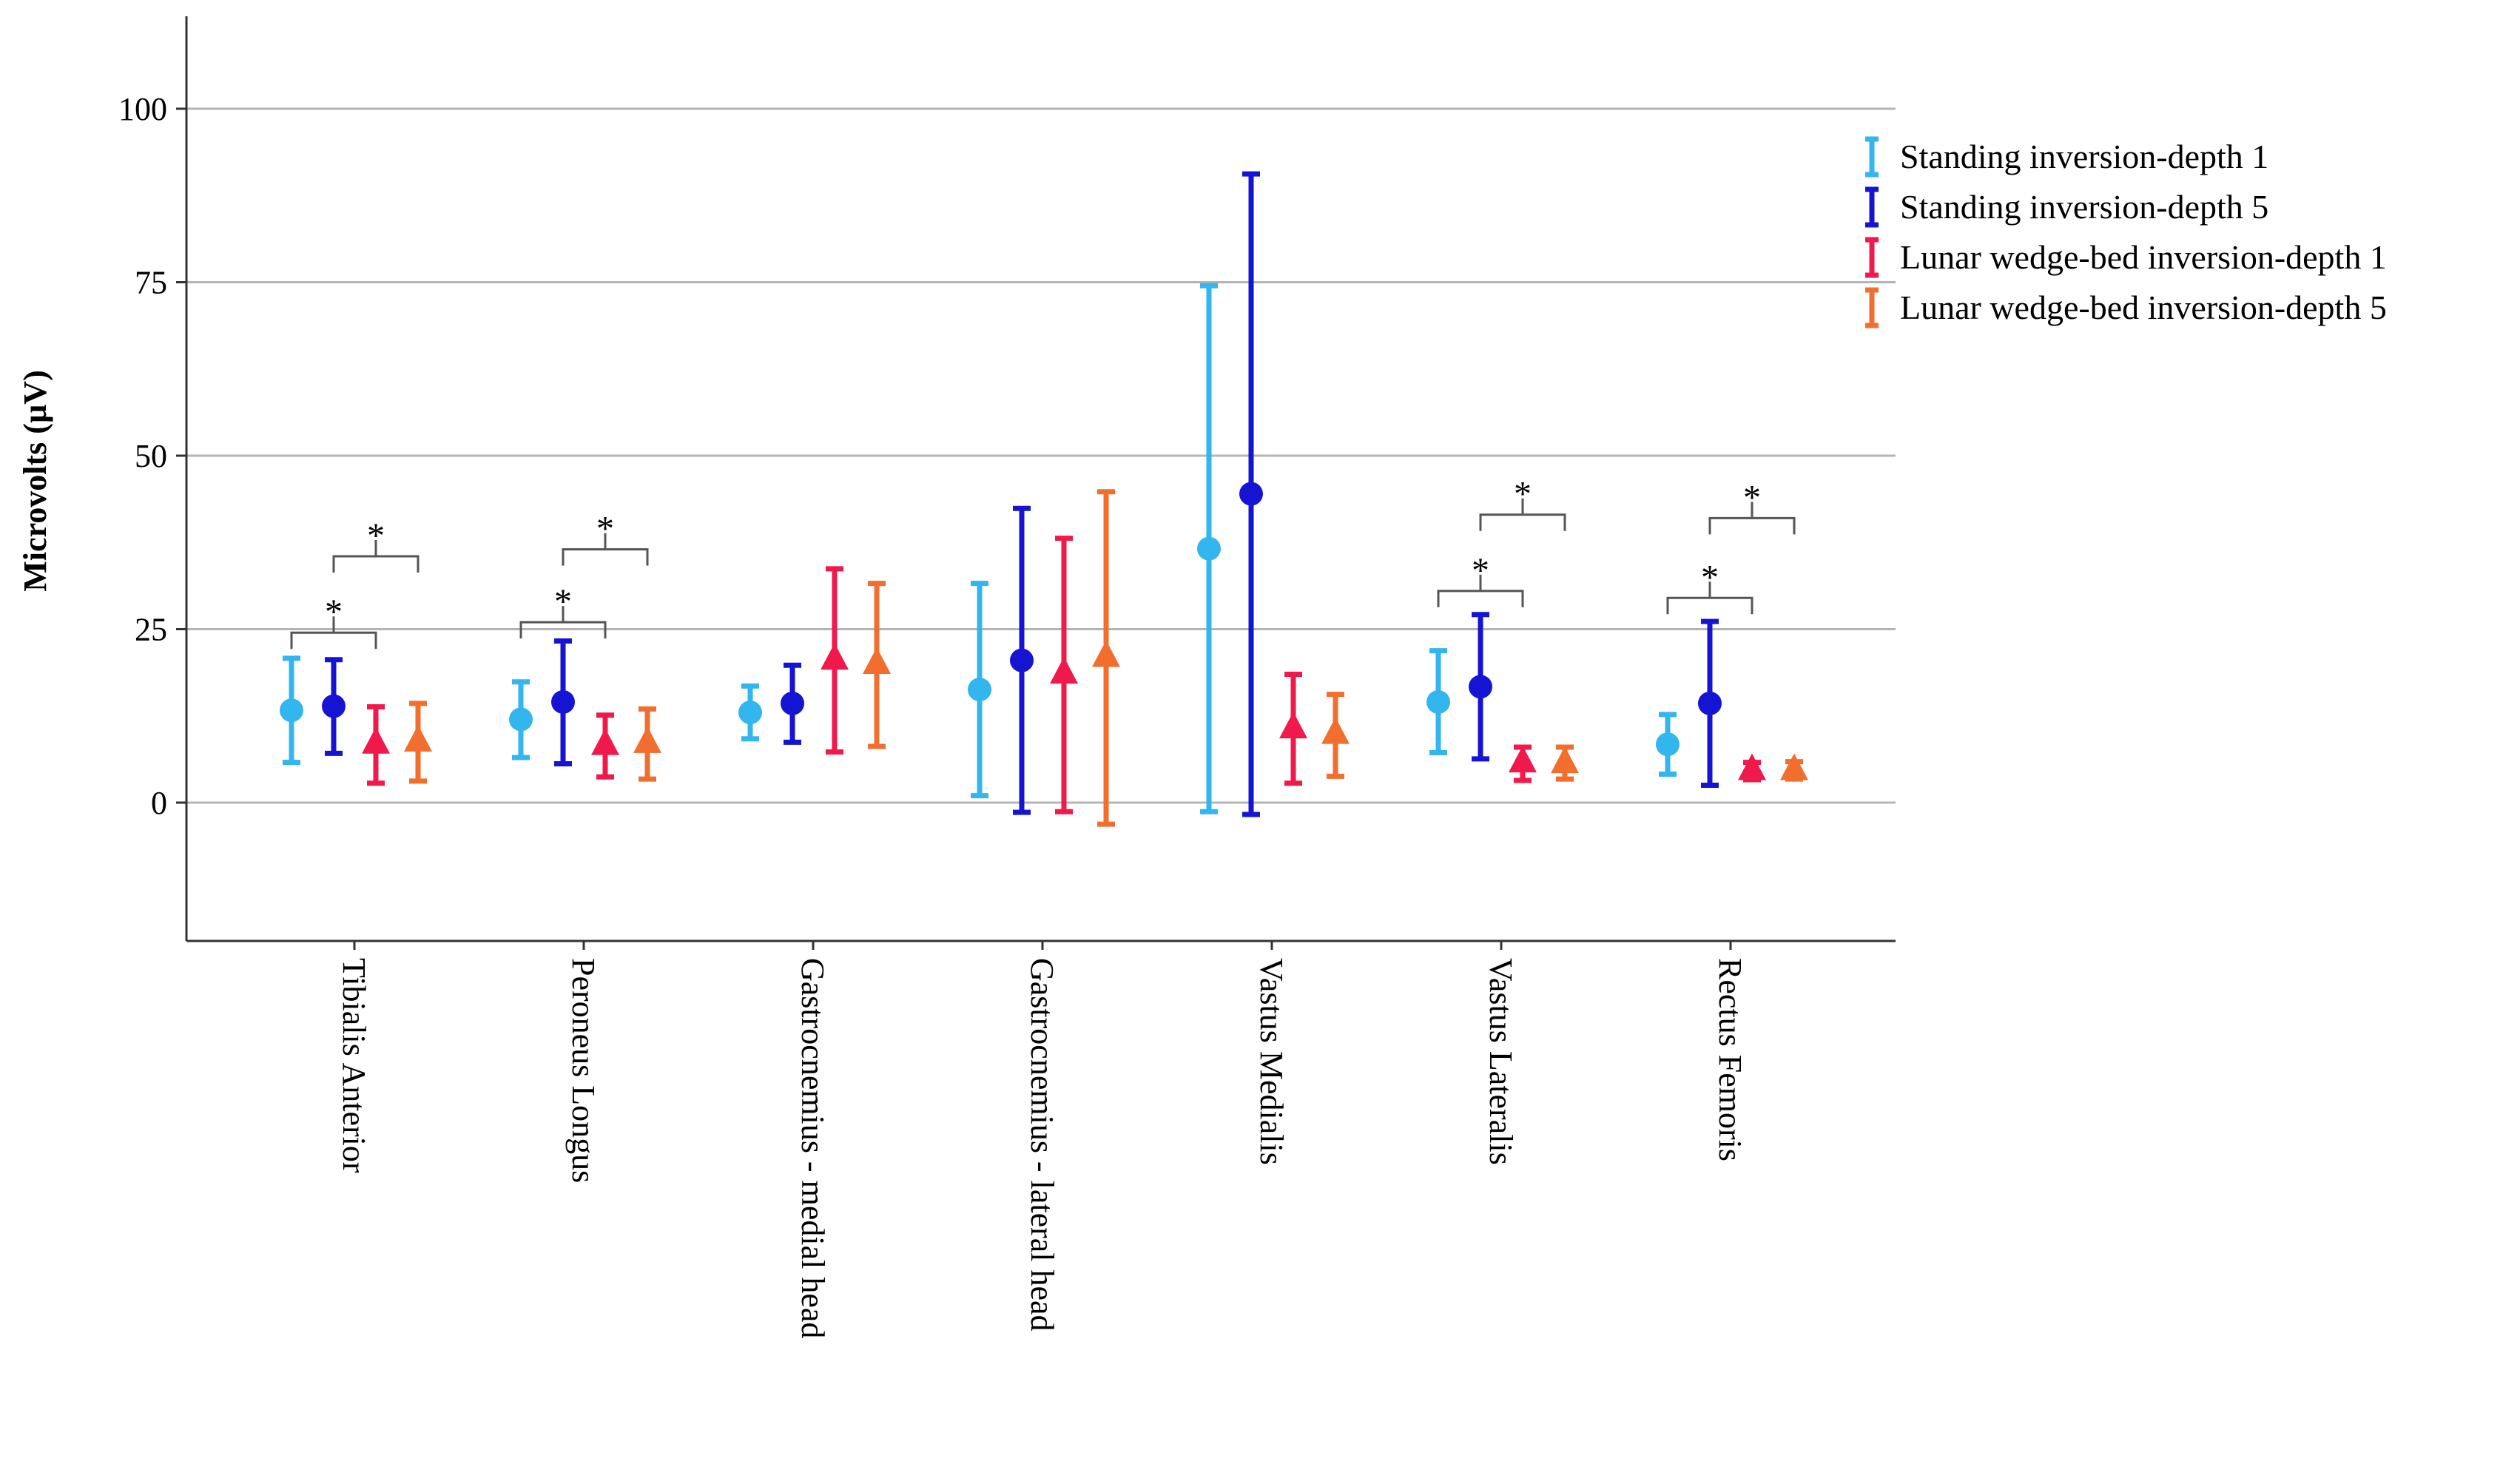 The height and width of the screenshot is (1461, 2520). Describe the element at coordinates (151, 630) in the screenshot. I see `y-tick-label: 25` at that location.